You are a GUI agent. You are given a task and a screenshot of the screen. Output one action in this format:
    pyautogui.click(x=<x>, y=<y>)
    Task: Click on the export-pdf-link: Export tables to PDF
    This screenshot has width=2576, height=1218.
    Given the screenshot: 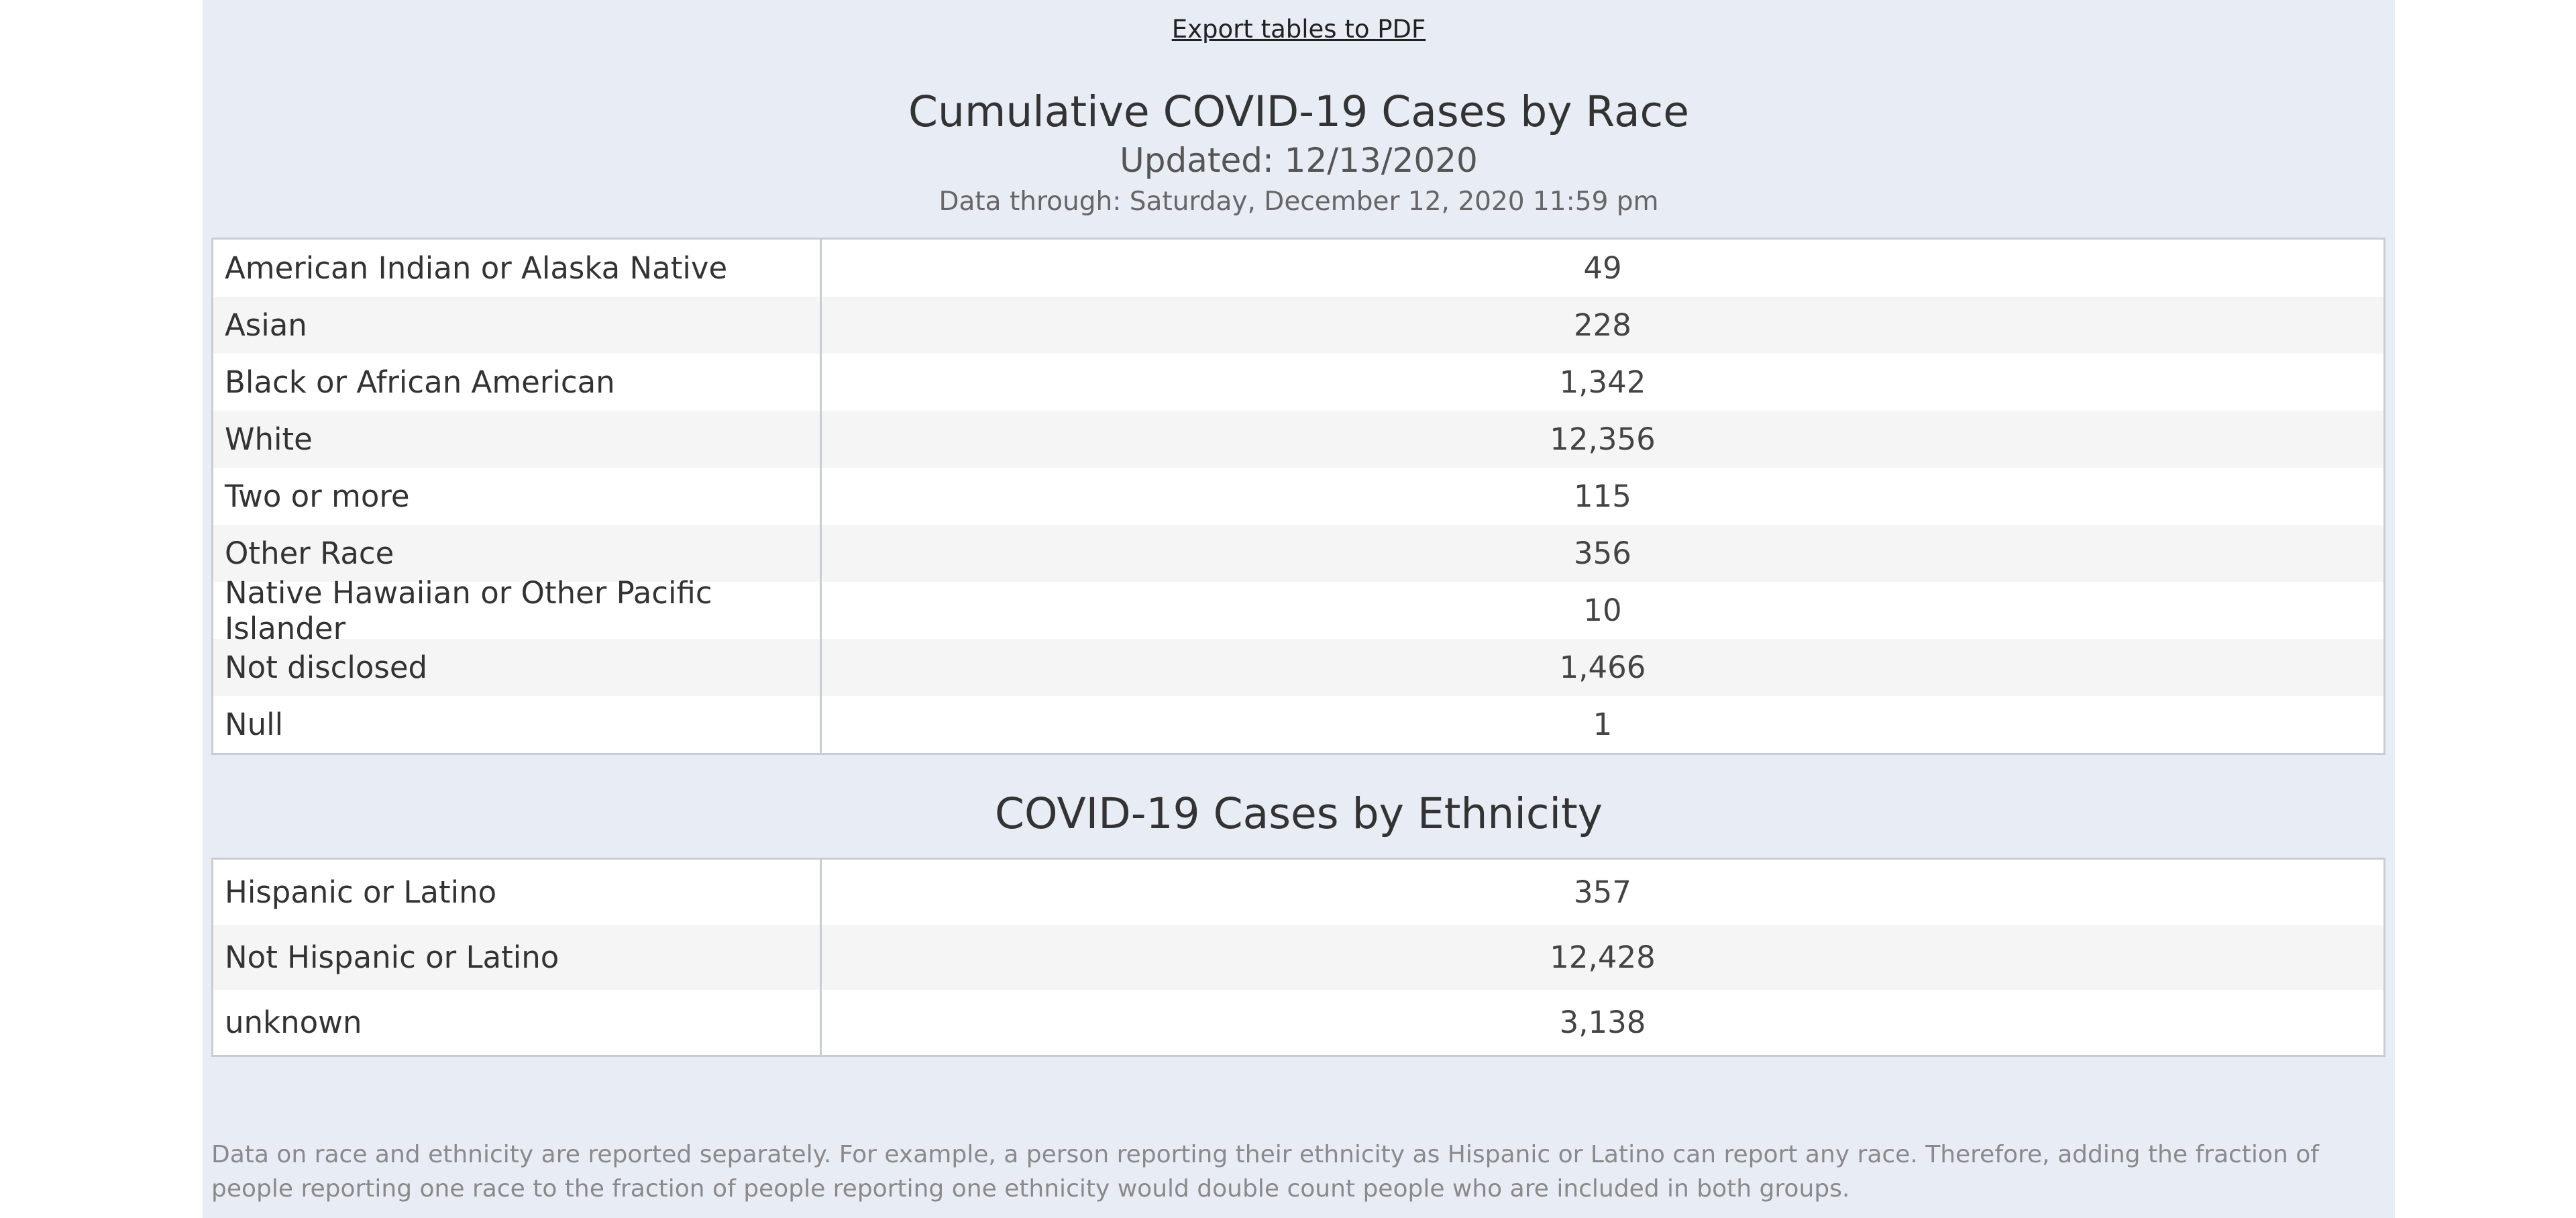 What is the action you would take?
    pyautogui.click(x=1298, y=30)
    